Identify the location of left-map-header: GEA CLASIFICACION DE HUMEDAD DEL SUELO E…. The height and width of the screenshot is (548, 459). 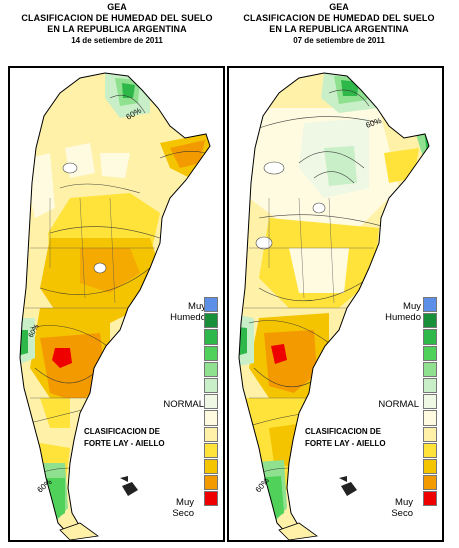
(117, 24).